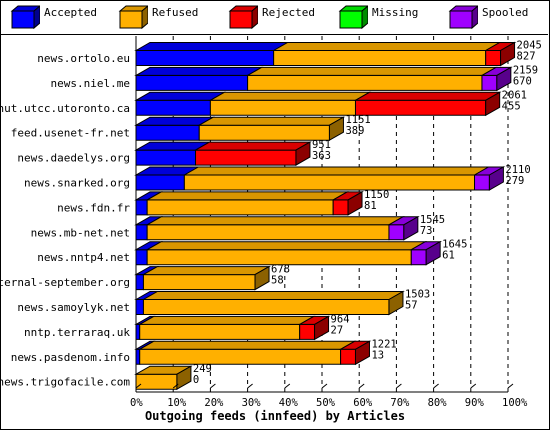  I want to click on accepted-label: 57, so click(411, 306).